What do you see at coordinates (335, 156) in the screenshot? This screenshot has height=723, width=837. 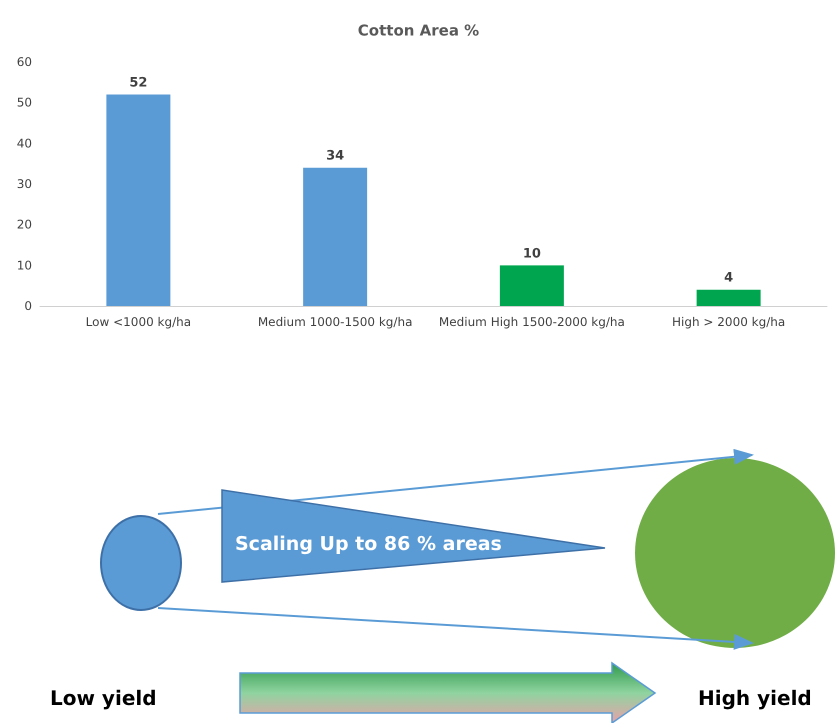 I see `data-label: 34` at bounding box center [335, 156].